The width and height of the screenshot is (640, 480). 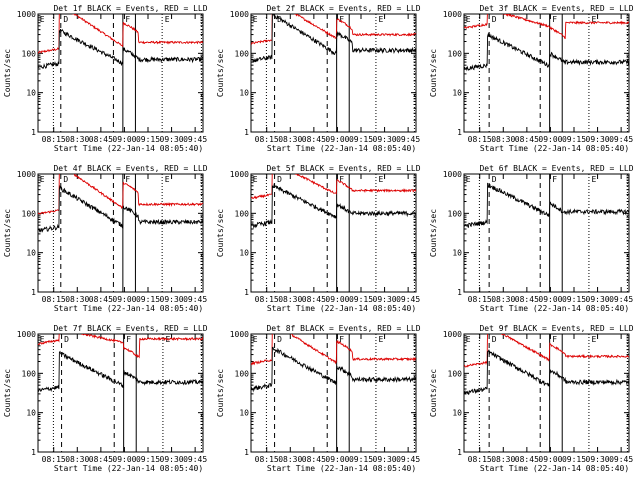 What do you see at coordinates (556, 8) in the screenshot?
I see `panel-title: Det 3f BLACK = Events, RED = LLD` at bounding box center [556, 8].